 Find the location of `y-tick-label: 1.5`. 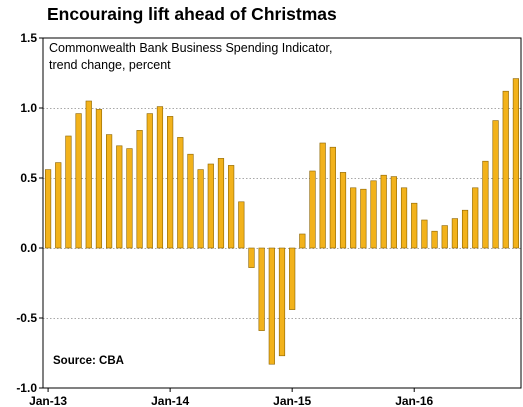

y-tick-label: 1.5 is located at coordinates (28, 38).